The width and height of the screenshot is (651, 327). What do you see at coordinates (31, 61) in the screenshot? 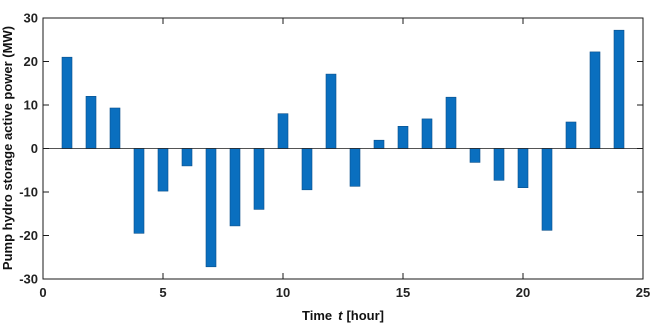
I see `y-tick-label: 20` at bounding box center [31, 61].